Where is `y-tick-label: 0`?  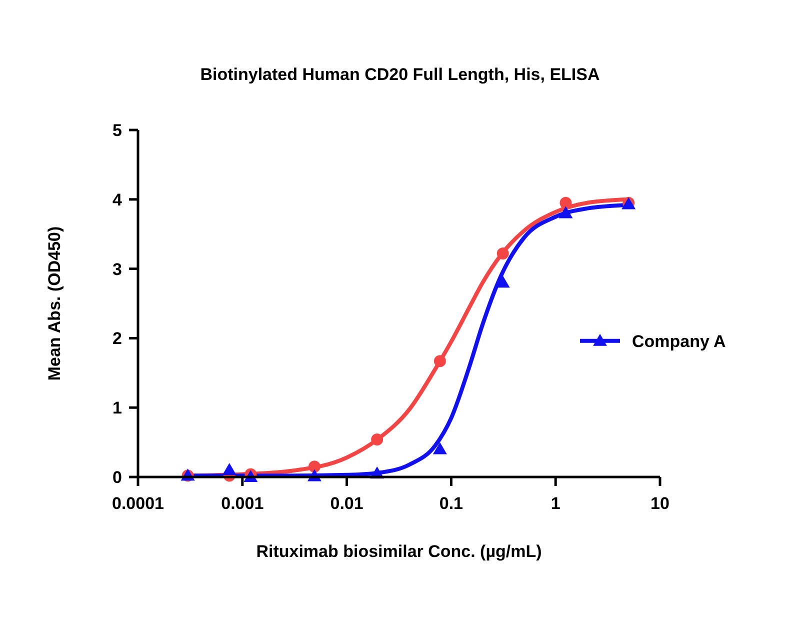 y-tick-label: 0 is located at coordinates (117, 477).